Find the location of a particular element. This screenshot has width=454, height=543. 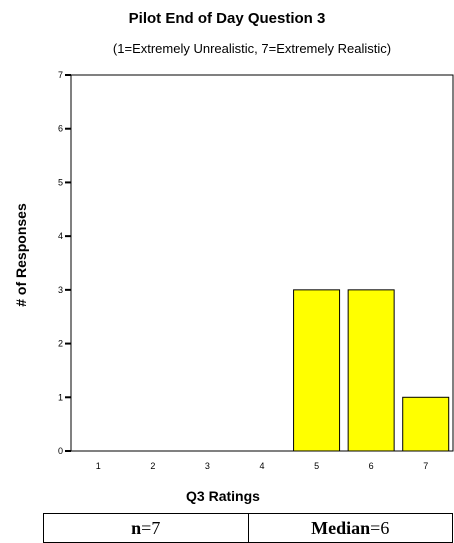

x-tick-label-7: 7 is located at coordinates (425, 466).